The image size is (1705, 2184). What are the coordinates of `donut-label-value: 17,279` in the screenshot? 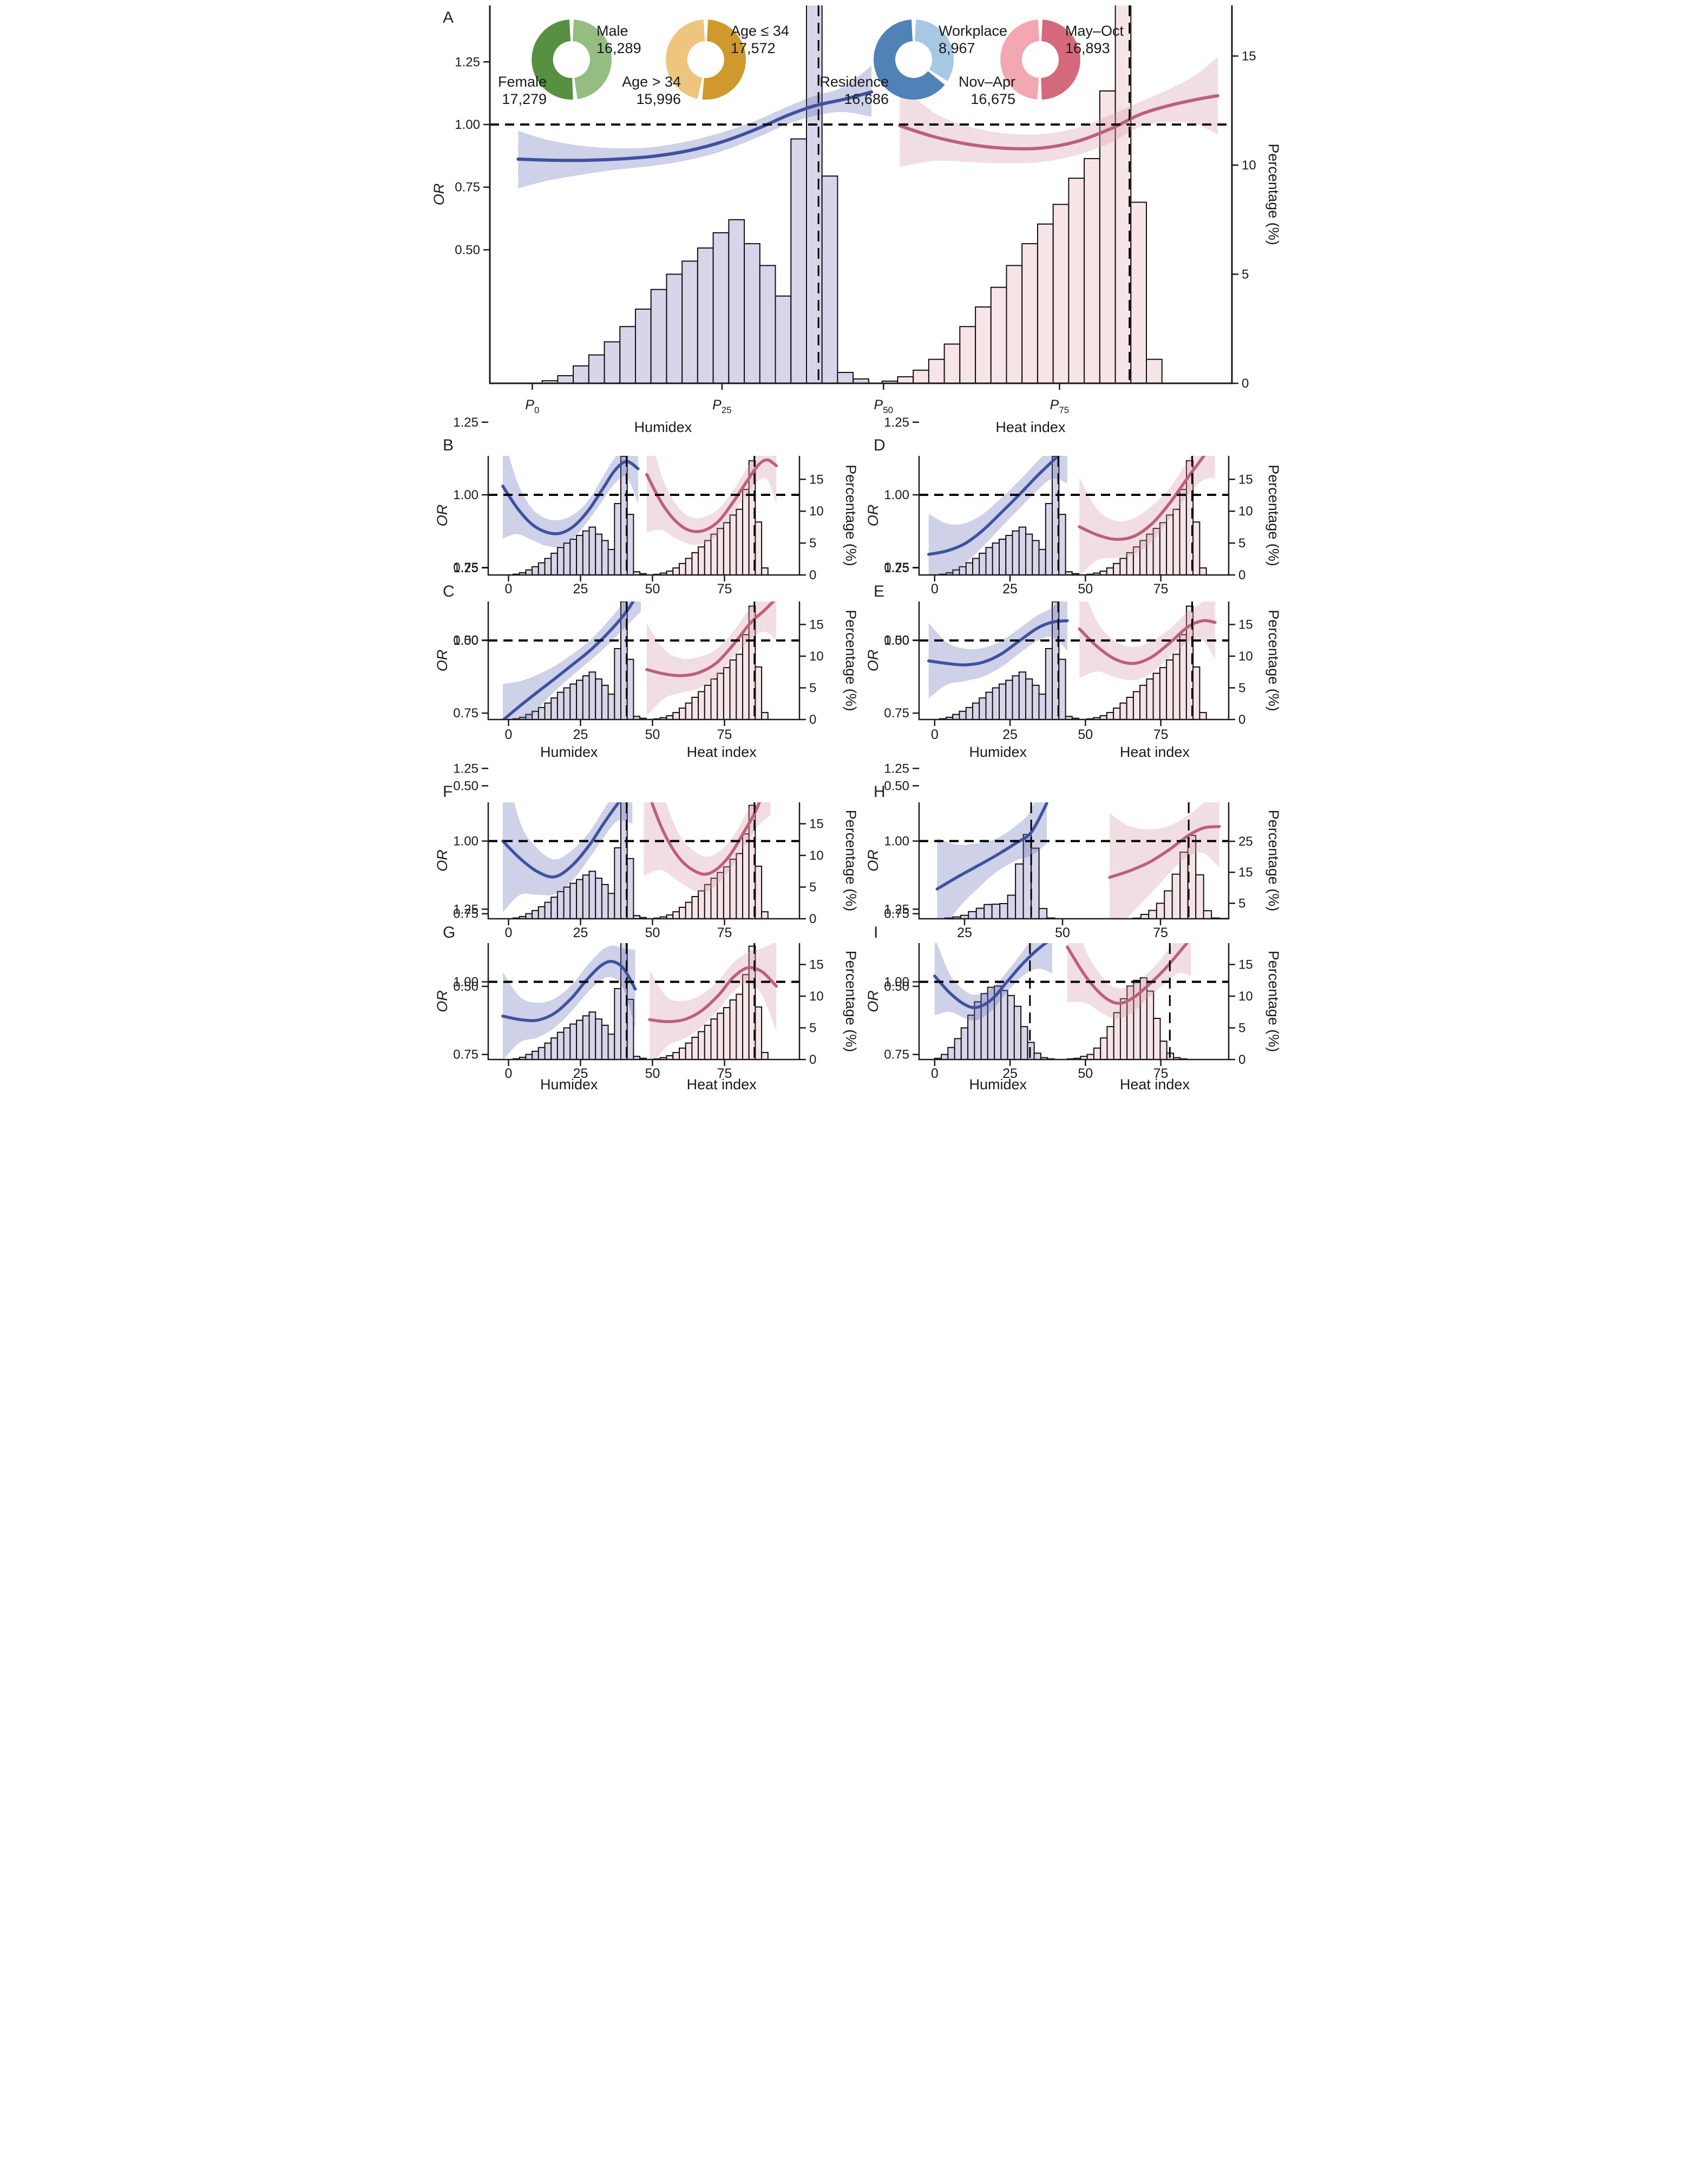 It's located at (524, 99).